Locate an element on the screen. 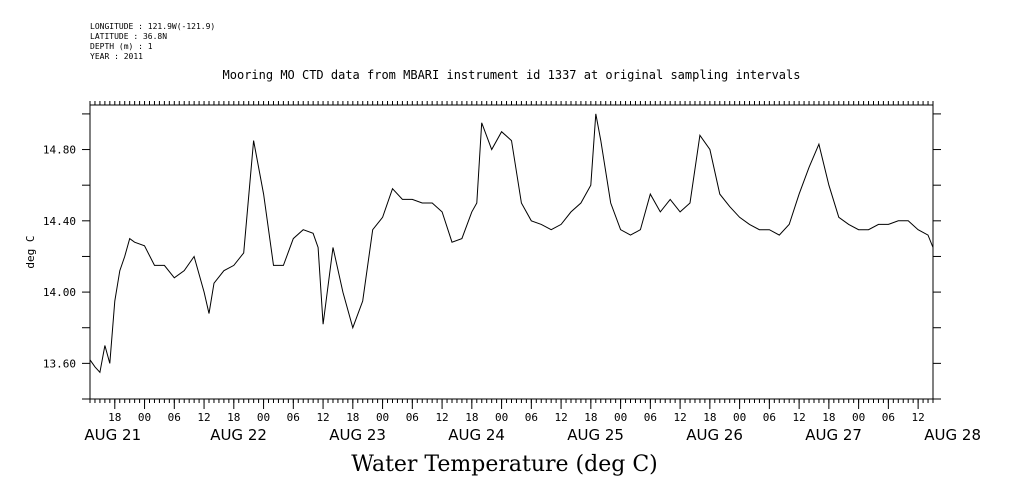 This screenshot has width=1009, height=504. y-axis-label: deg C is located at coordinates (30, 251).